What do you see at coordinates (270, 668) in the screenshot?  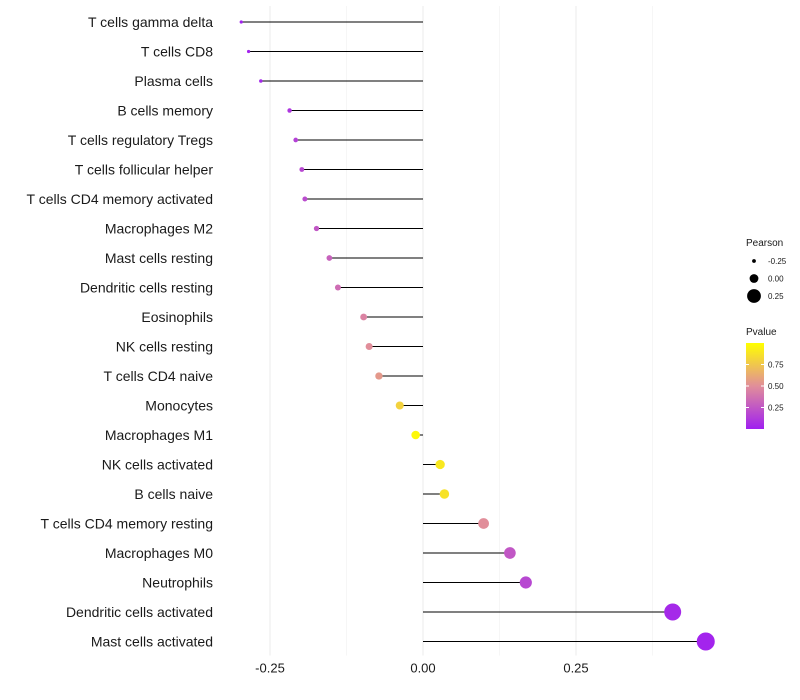 I see `x-tick-label-0: -0.25` at bounding box center [270, 668].